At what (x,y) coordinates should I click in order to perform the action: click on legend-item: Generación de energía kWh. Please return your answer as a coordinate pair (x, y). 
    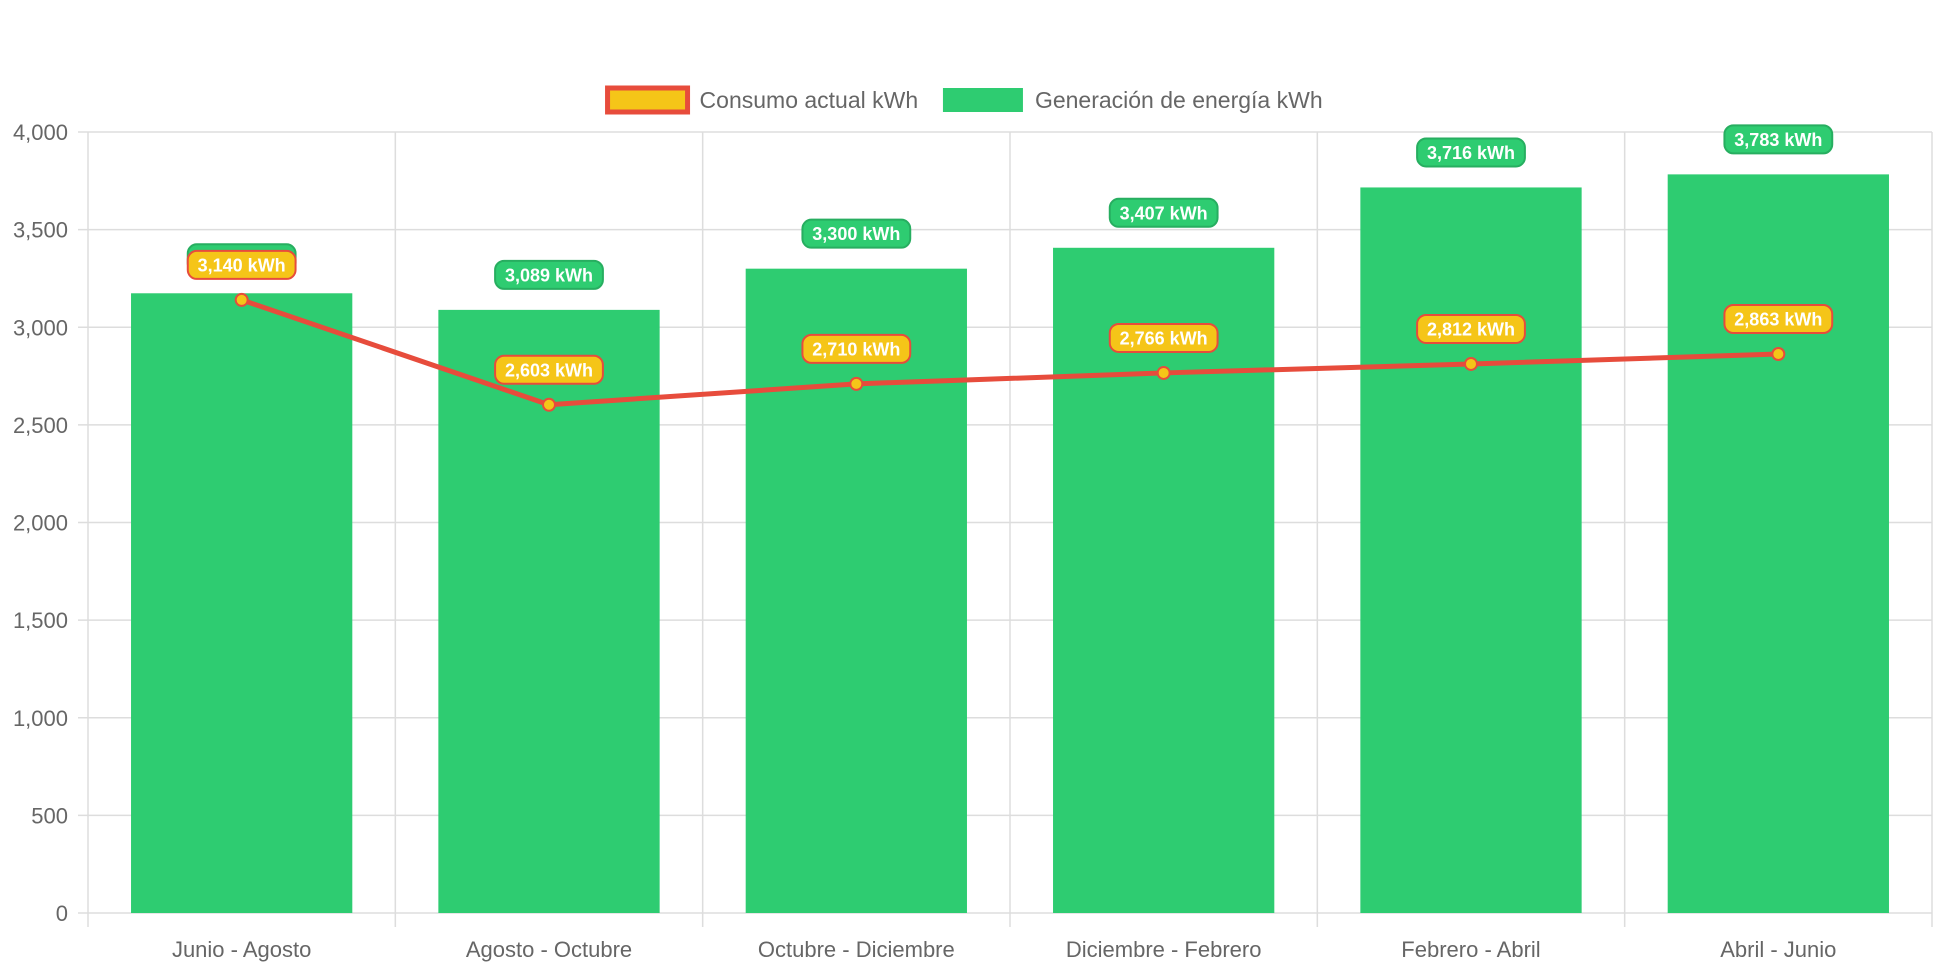
    Looking at the image, I should click on (1132, 100).